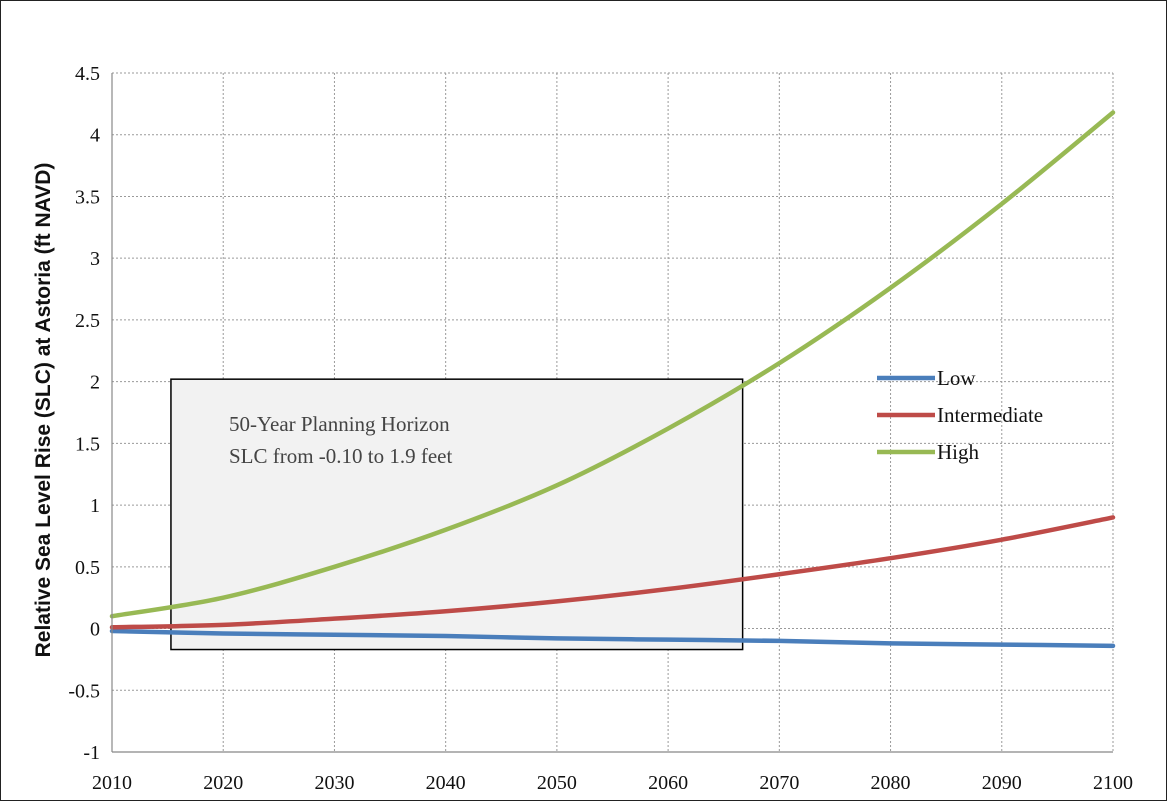 This screenshot has height=801, width=1167. I want to click on x-tick-label: 2040, so click(446, 783).